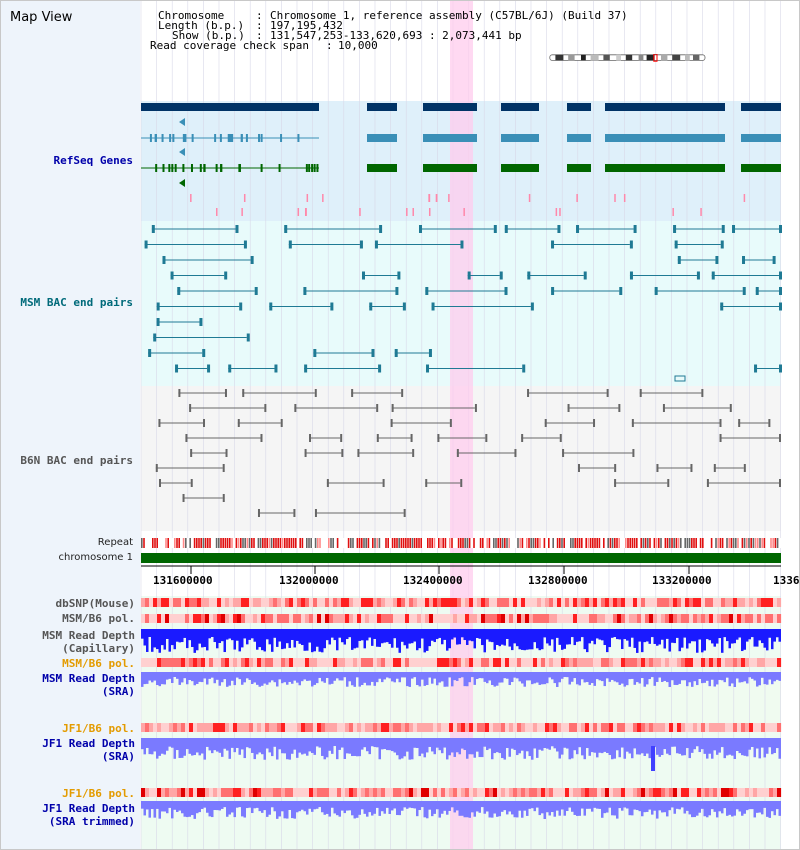 The height and width of the screenshot is (850, 800). Describe the element at coordinates (629, 58) in the screenshot. I see `chromosome-ideogram` at that location.